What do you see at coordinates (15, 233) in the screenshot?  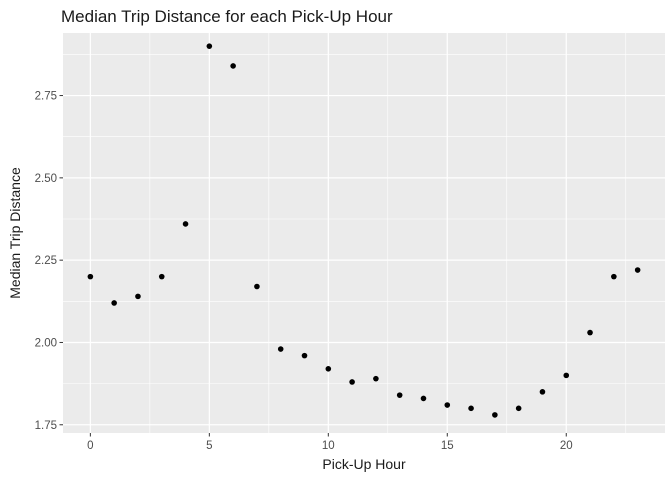 I see `y-axis-title: Median Trip Distance` at bounding box center [15, 233].